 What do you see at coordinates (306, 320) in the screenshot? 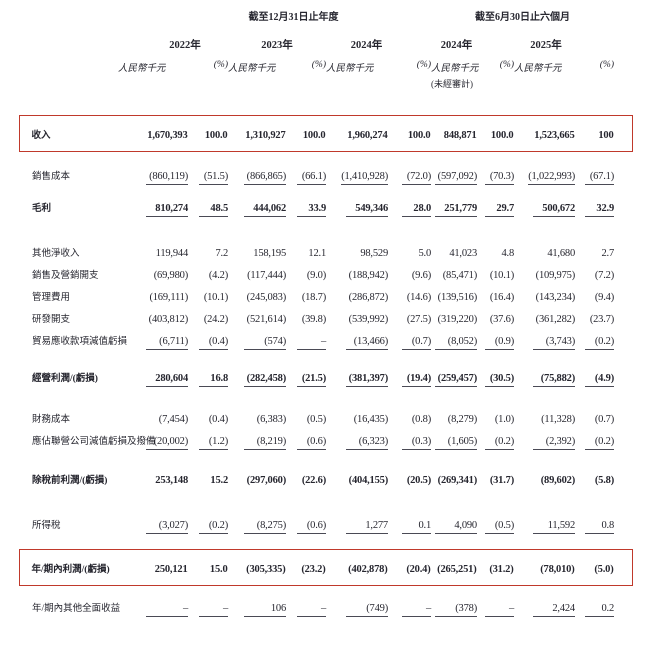
I see `cell-percent: (39.8)` at bounding box center [306, 320].